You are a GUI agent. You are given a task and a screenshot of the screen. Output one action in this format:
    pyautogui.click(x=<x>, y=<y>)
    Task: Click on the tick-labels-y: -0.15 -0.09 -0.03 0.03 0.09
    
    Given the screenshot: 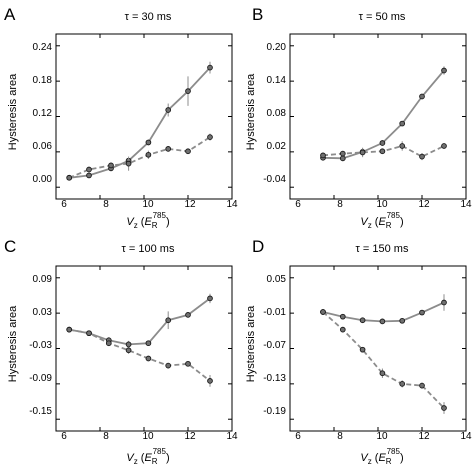 What is the action you would take?
    pyautogui.click(x=40, y=345)
    